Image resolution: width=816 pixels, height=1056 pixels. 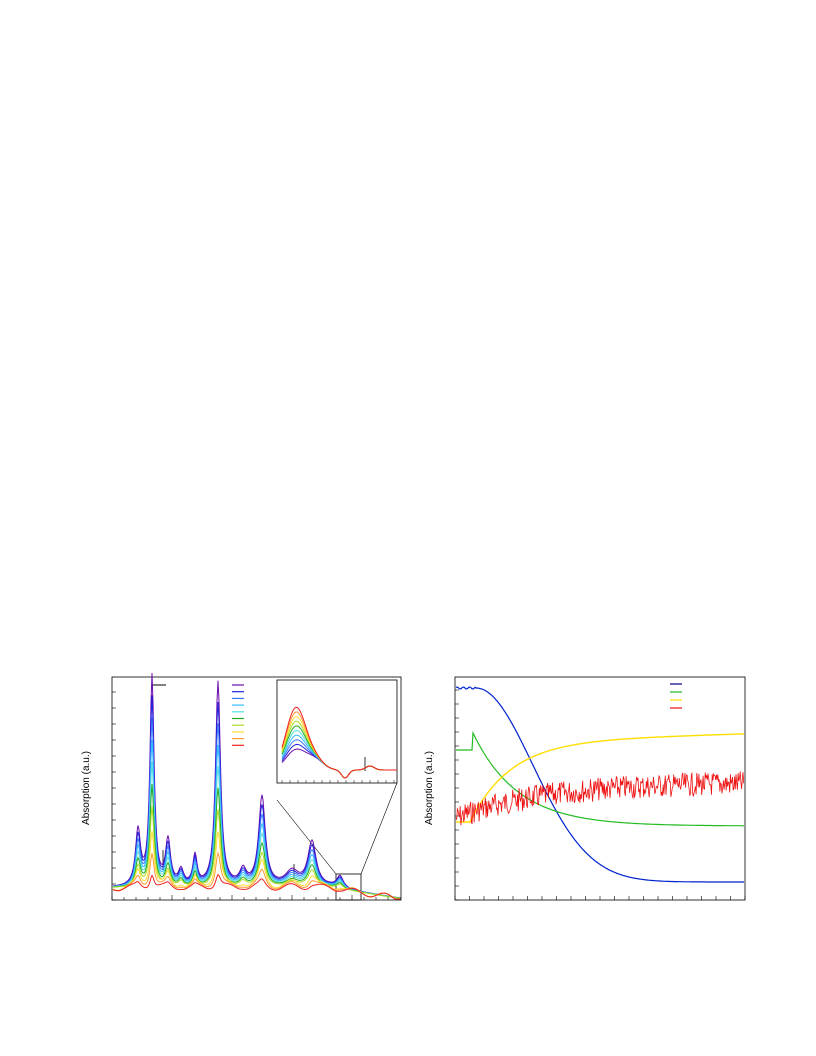 What do you see at coordinates (339, 742) in the screenshot?
I see `inset-spectrum` at bounding box center [339, 742].